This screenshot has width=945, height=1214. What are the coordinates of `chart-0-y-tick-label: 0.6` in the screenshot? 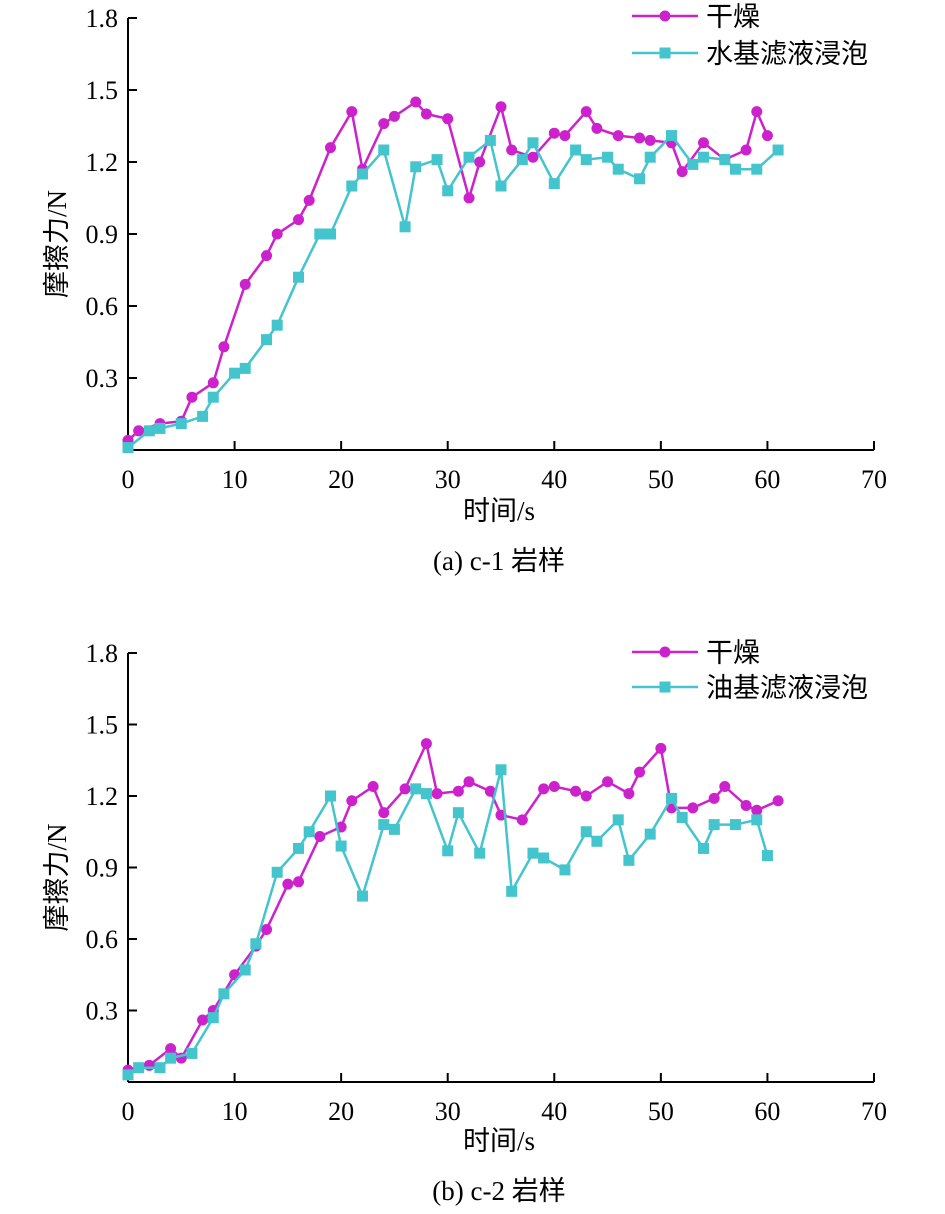 It's located at (102, 306).